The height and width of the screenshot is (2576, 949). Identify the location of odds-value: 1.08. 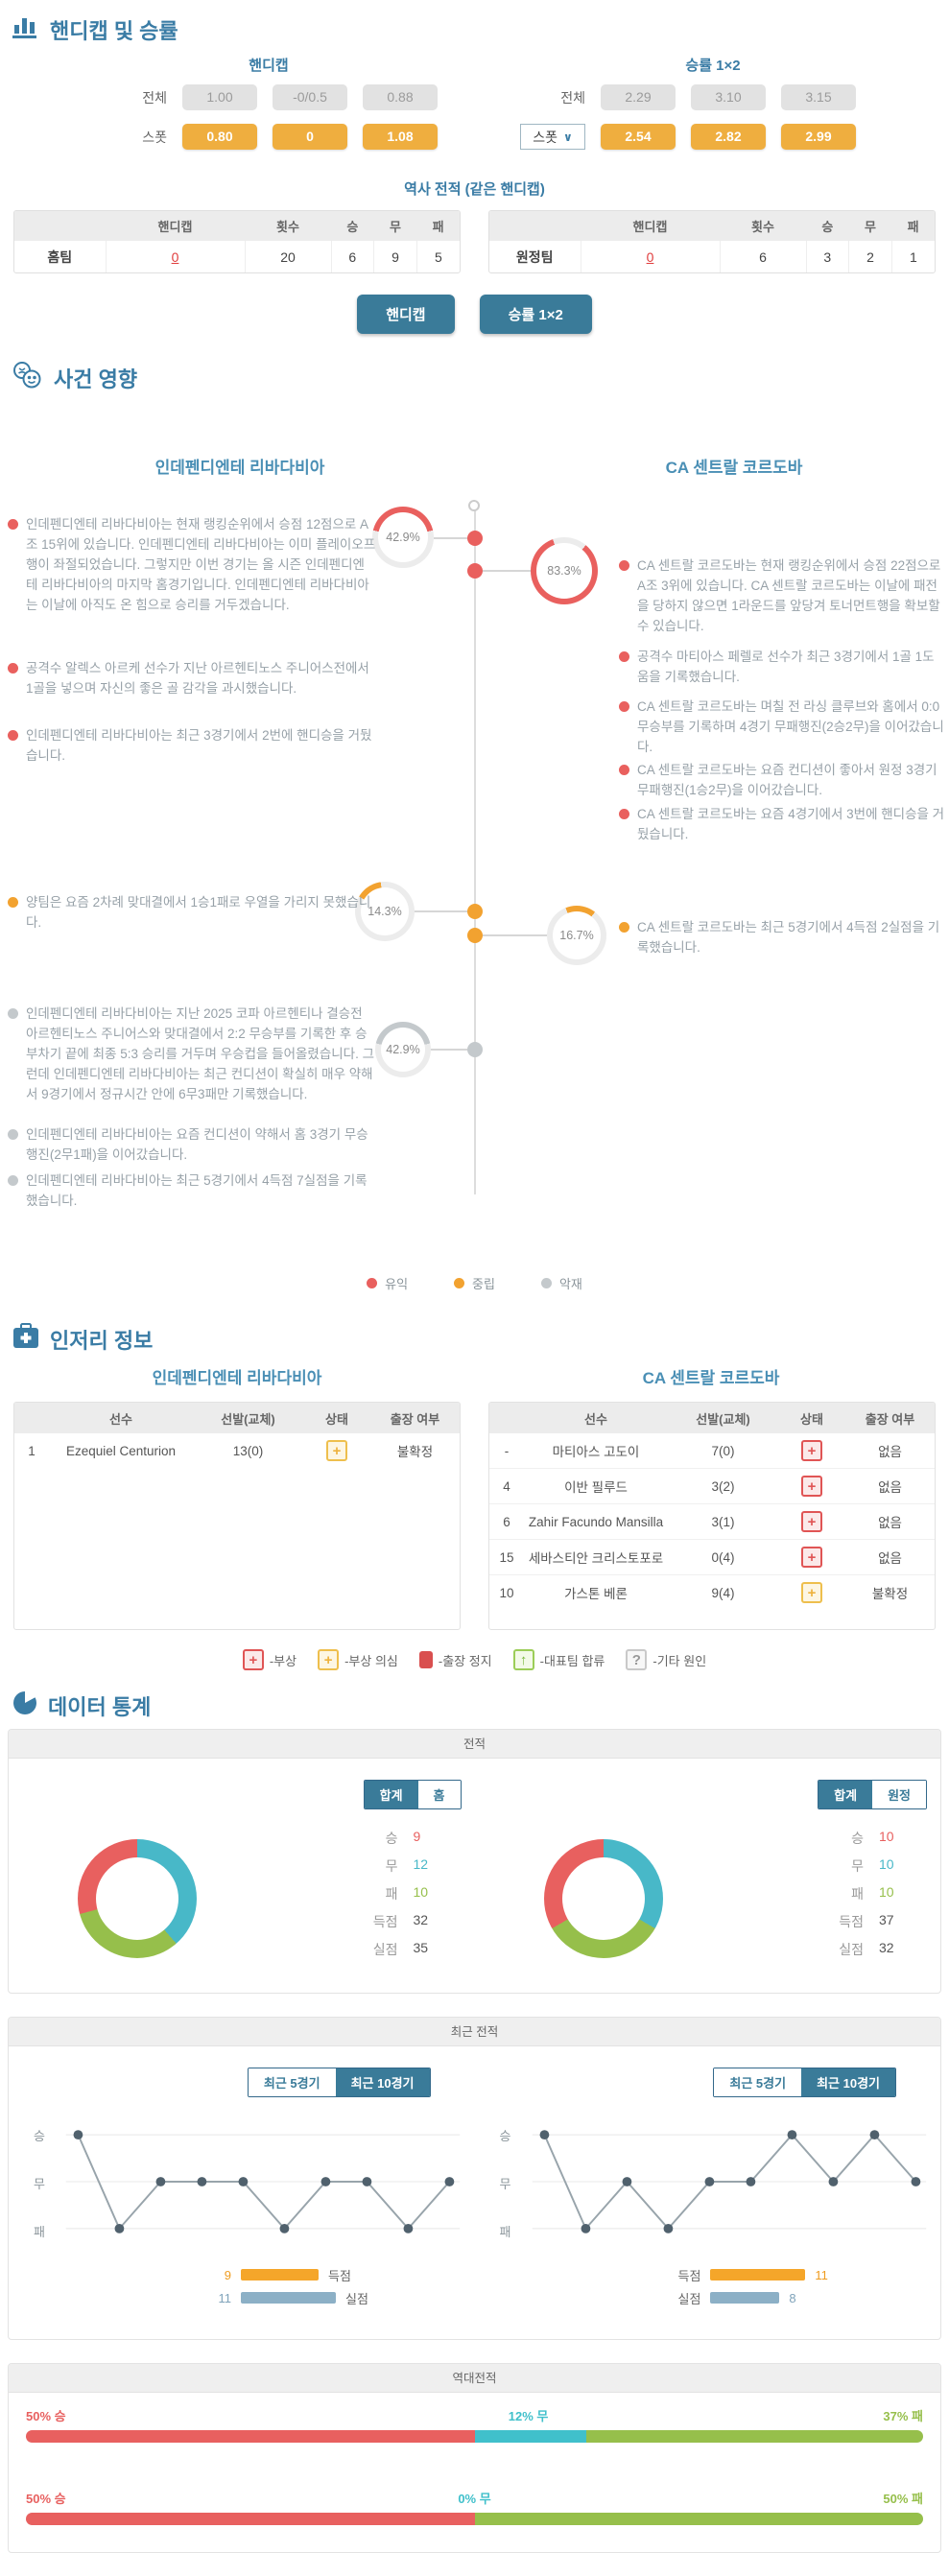
(400, 137).